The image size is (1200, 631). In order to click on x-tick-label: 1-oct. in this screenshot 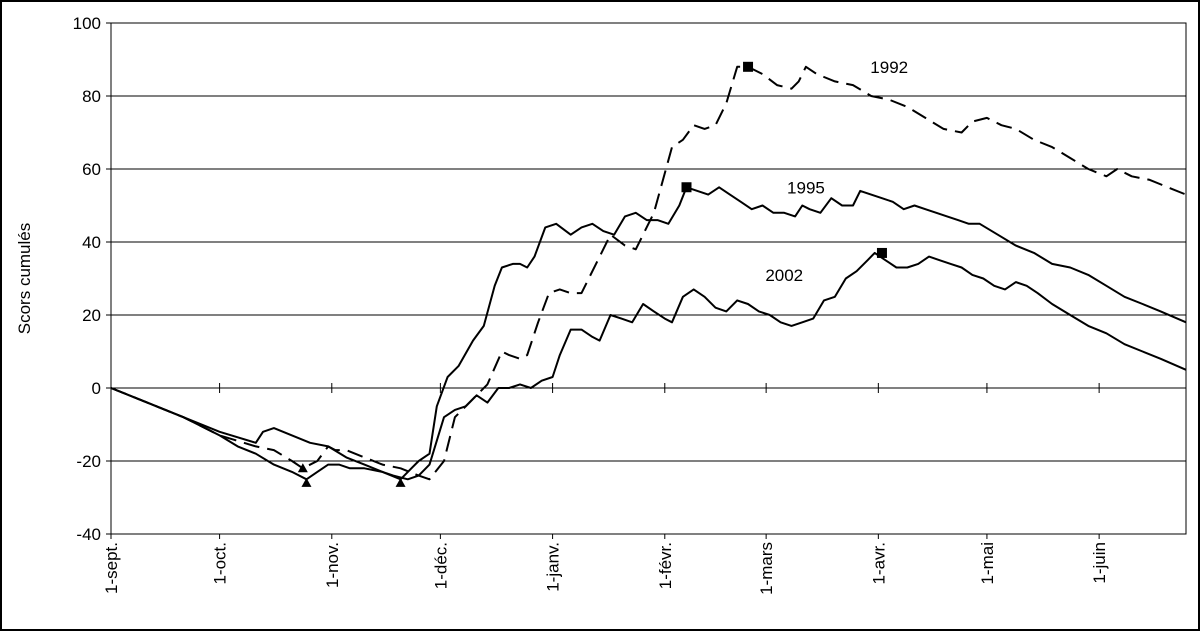, I will do `click(220, 563)`.